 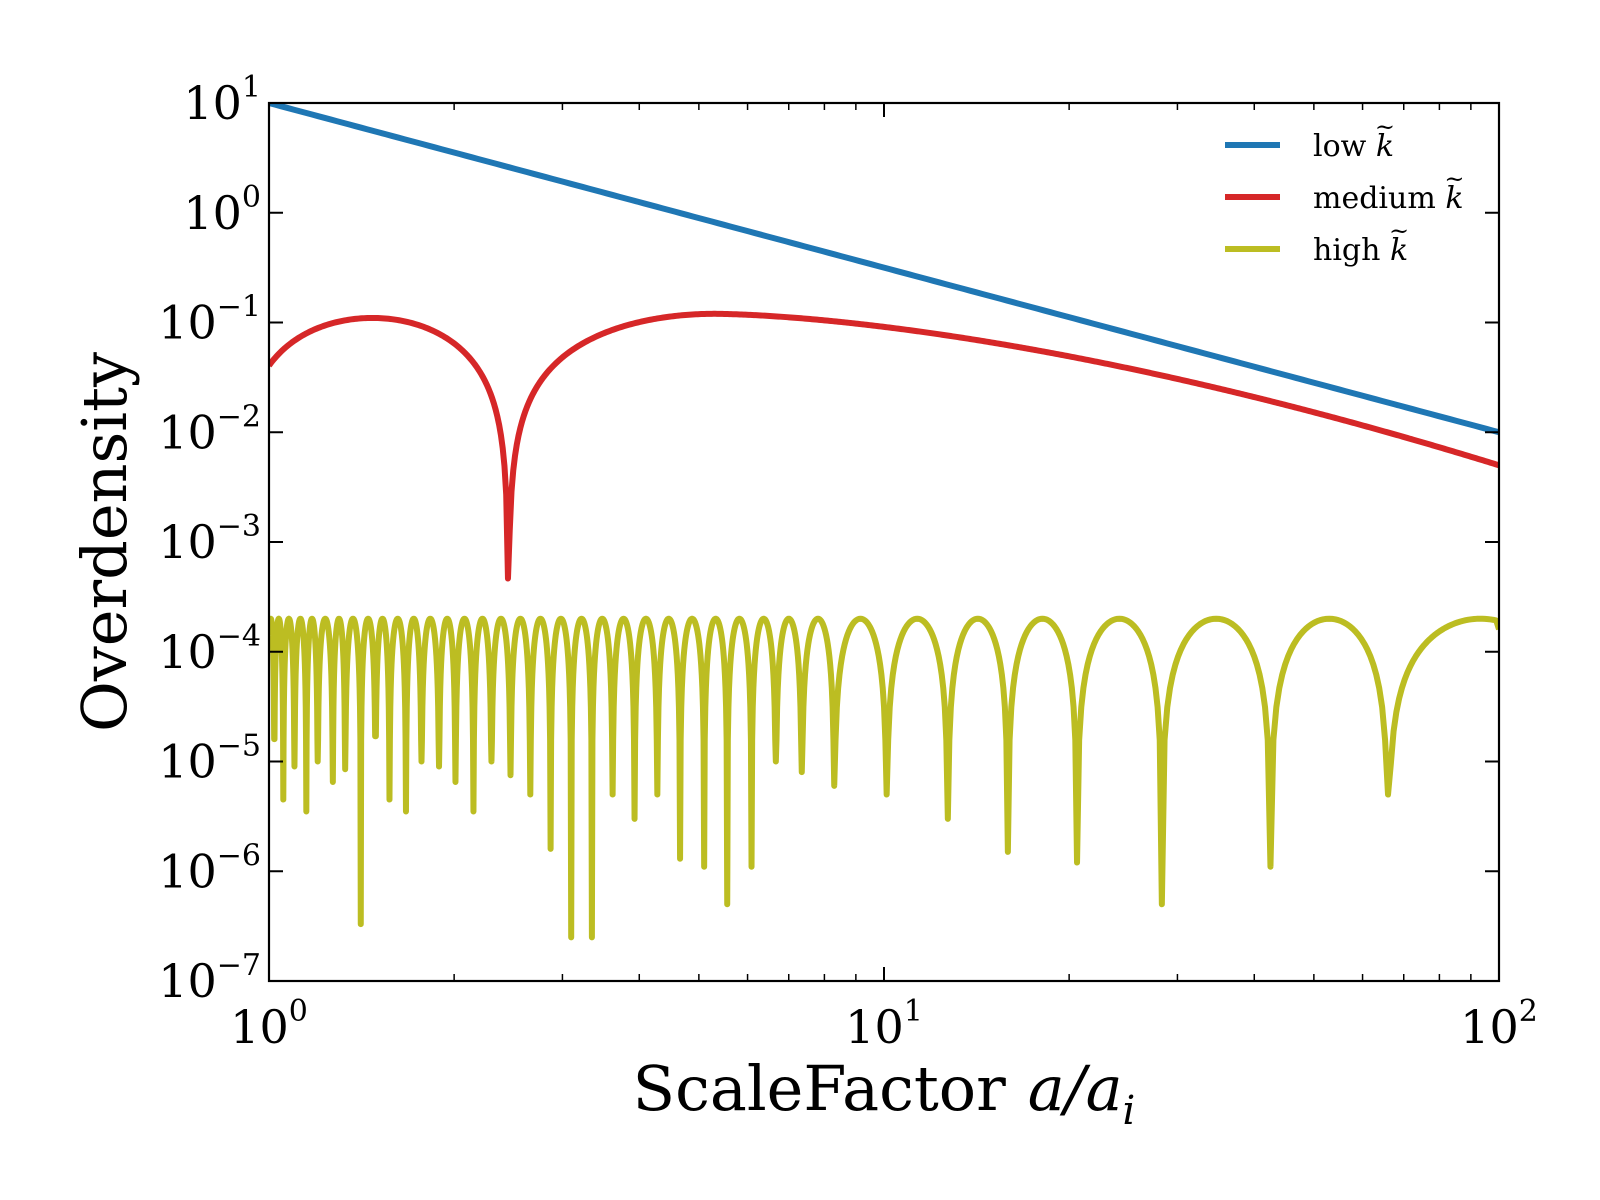 I want to click on y-tick-label: 10⁰, so click(x=222, y=210).